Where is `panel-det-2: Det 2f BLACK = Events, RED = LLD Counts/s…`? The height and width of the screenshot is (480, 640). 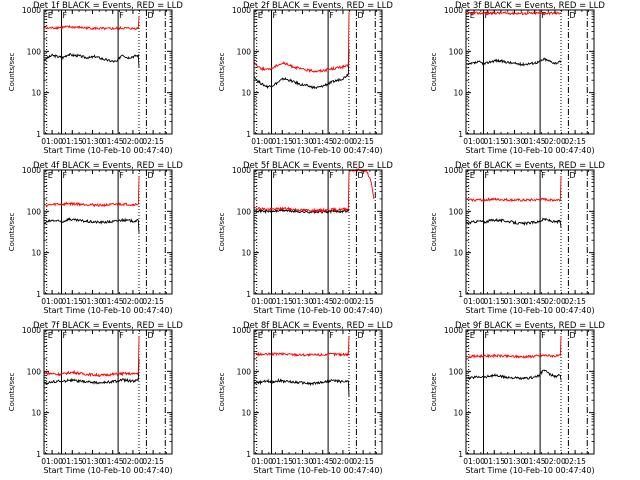 panel-det-2: Det 2f BLACK = Events, RED = LLD Counts/s… is located at coordinates (305, 78).